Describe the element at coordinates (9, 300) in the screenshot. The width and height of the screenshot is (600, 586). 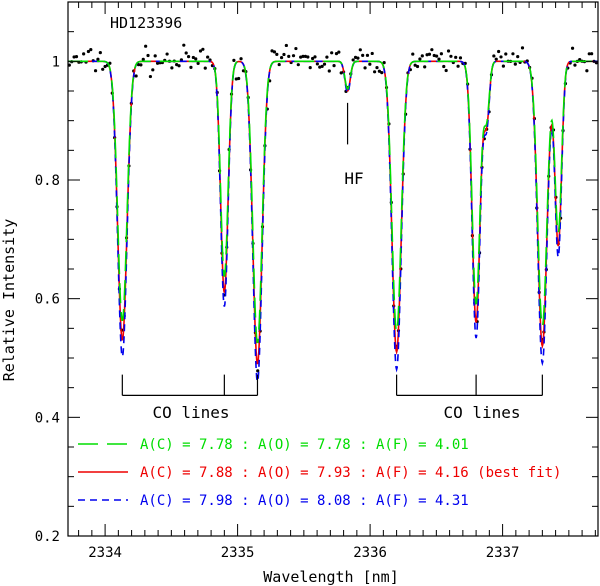
I see `y-axis-label: Relative Intensity` at that location.